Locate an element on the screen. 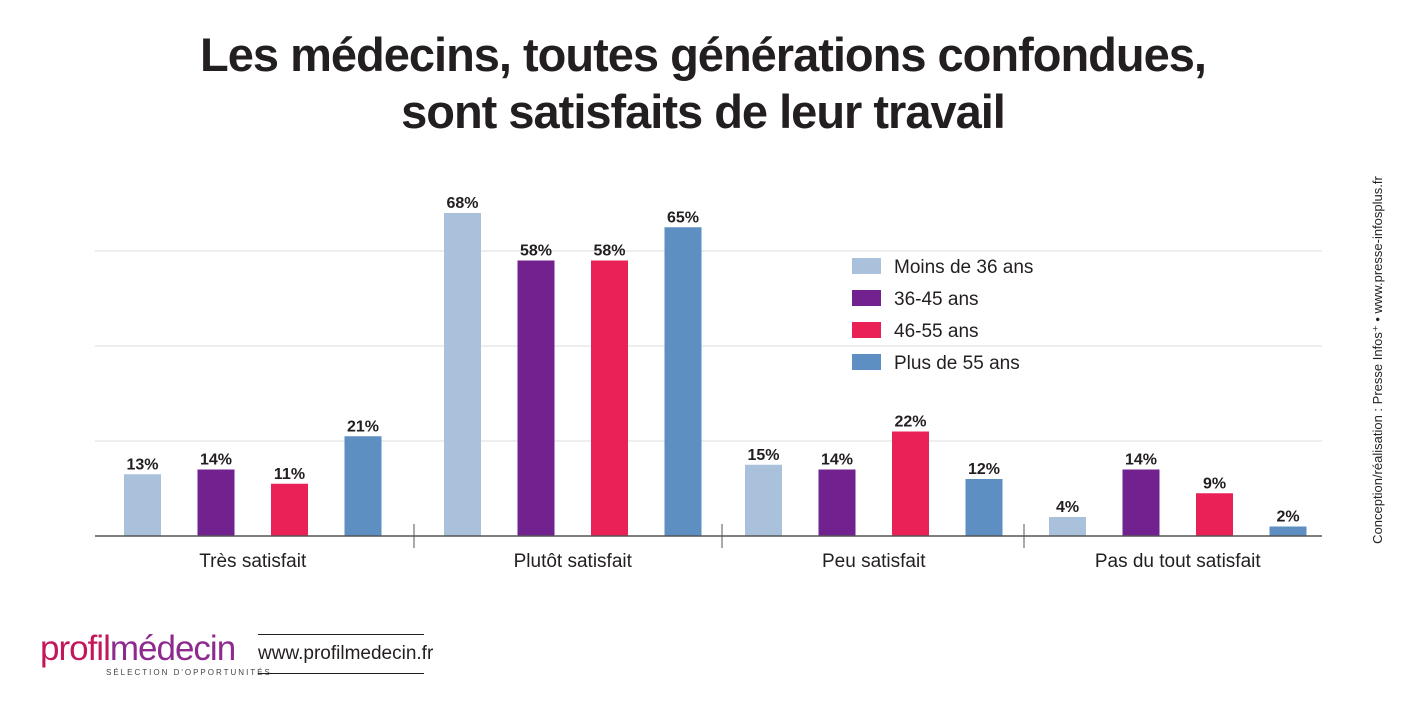  logo-part-2: médecin is located at coordinates (172, 648).